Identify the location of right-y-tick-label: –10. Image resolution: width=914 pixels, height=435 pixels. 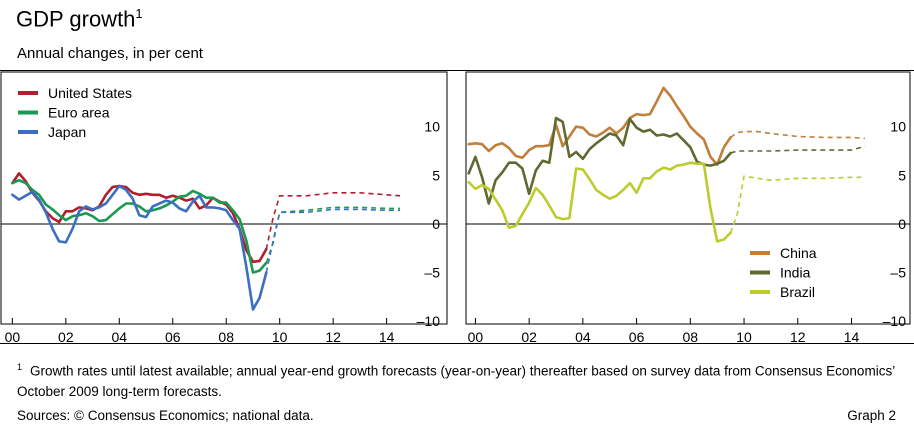
(895, 321).